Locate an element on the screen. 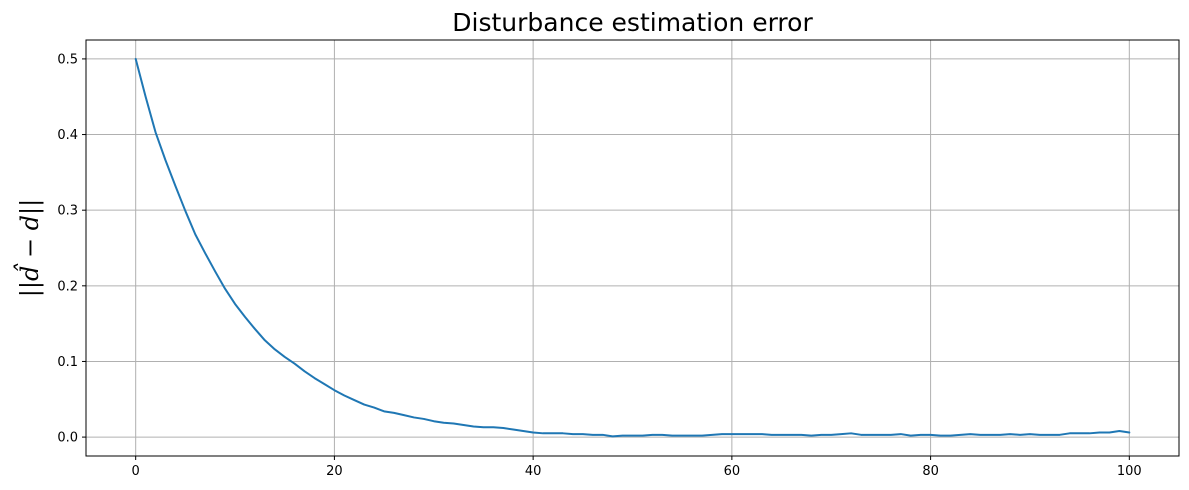 The image size is (1189, 490). x-axis: 0 20 40 60 80 100 is located at coordinates (637, 467).